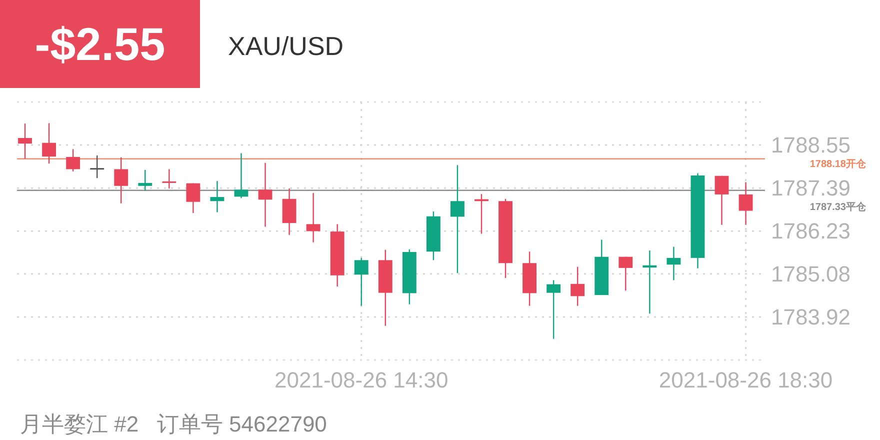 This screenshot has height=440, width=880. I want to click on chart-title: XAU/USD, so click(286, 46).